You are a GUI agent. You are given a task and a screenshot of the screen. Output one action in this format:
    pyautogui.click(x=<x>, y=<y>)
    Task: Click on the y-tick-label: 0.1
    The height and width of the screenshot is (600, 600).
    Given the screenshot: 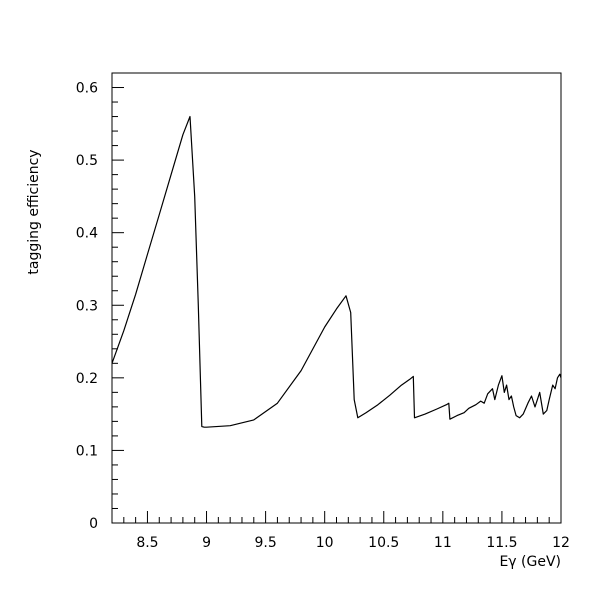 What is the action you would take?
    pyautogui.click(x=87, y=451)
    